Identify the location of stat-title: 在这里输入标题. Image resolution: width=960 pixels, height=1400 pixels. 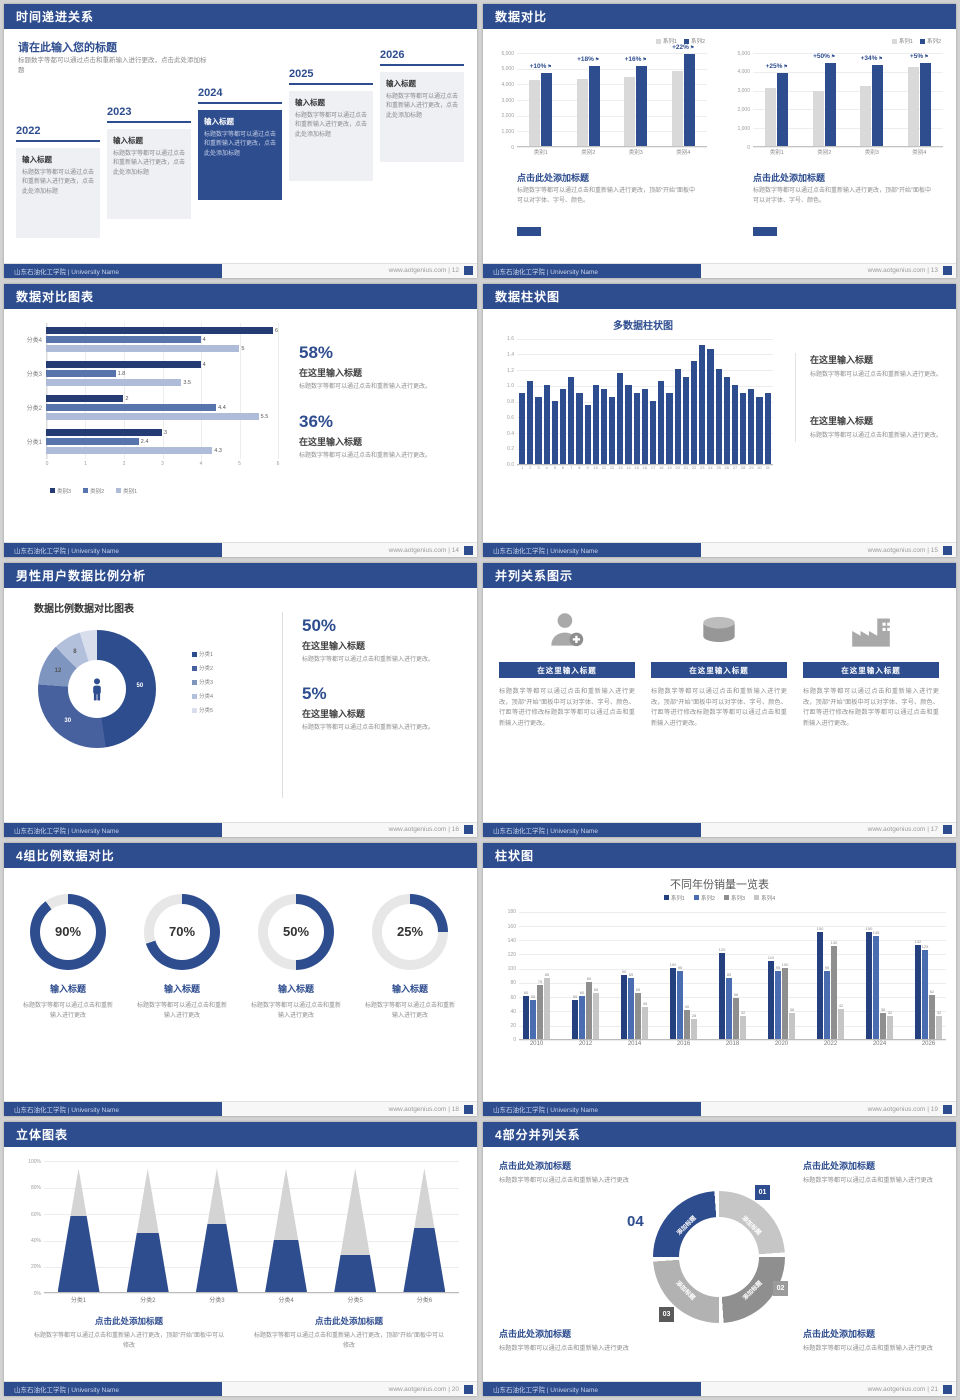
(334, 714).